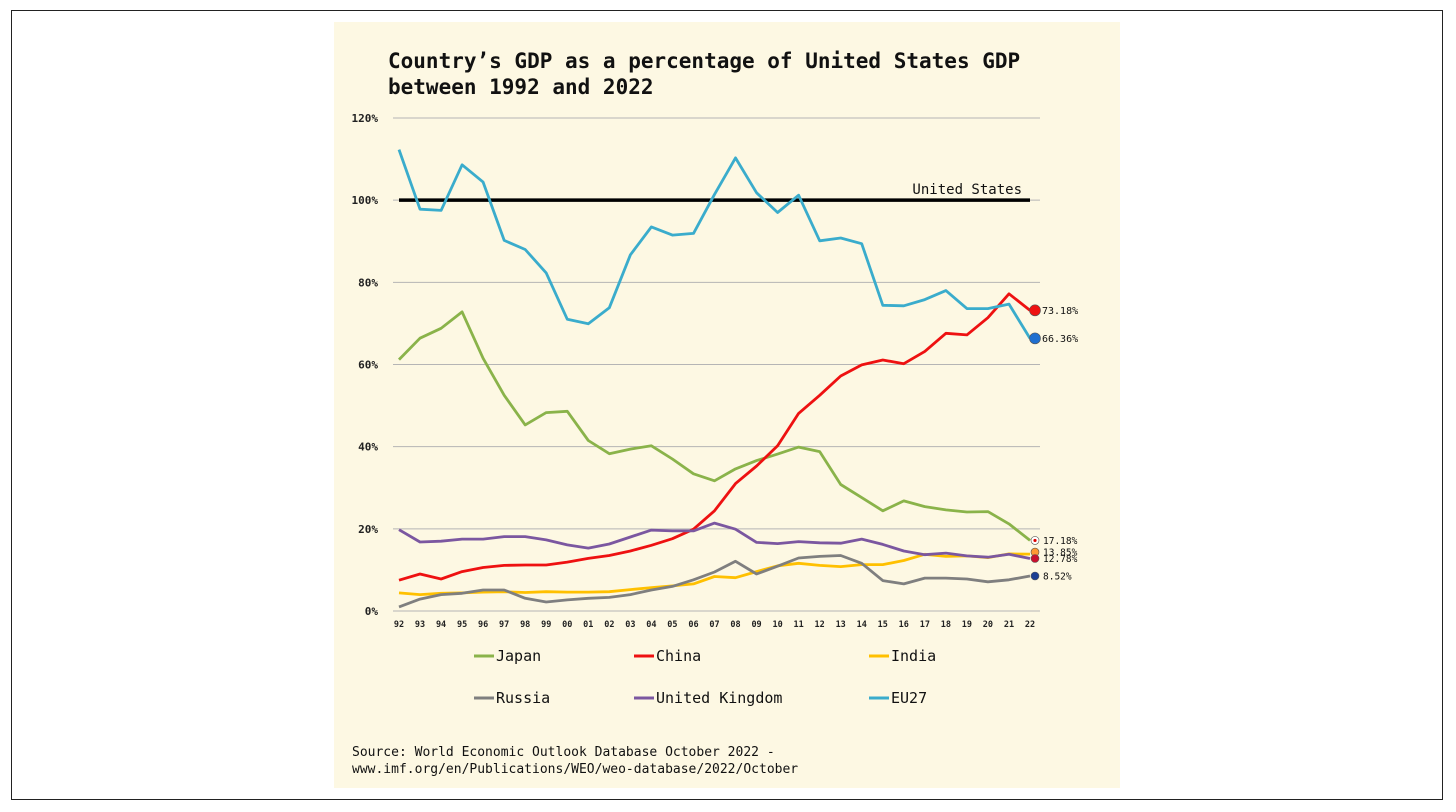  I want to click on legend-label-eu27: EU27, so click(909, 698).